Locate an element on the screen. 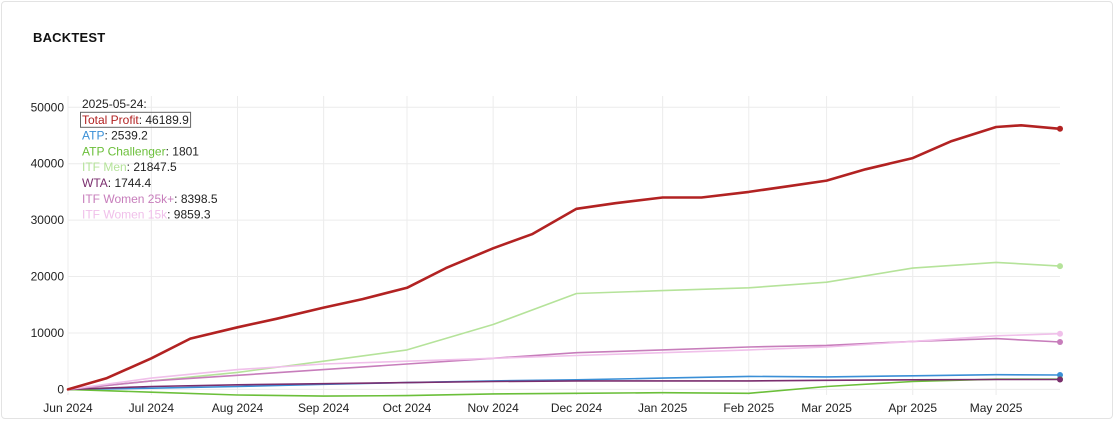 This screenshot has width=1116, height=422. x-tick-label: Oct 2024 is located at coordinates (407, 408).